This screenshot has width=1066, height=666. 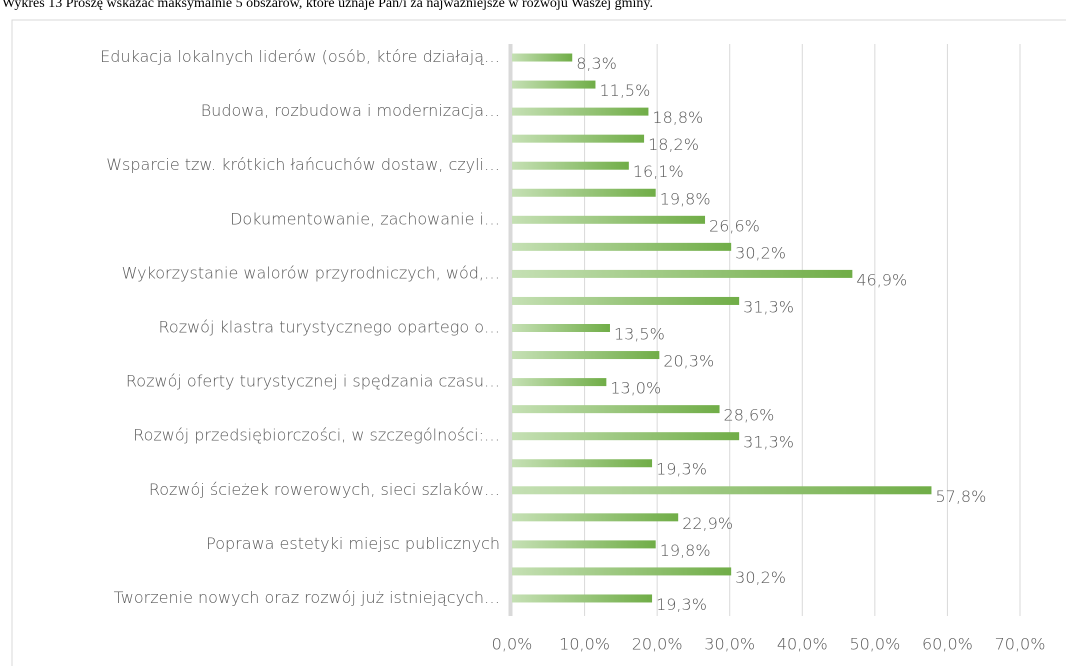 What do you see at coordinates (1020, 644) in the screenshot?
I see `x-tick-label: 70,0%` at bounding box center [1020, 644].